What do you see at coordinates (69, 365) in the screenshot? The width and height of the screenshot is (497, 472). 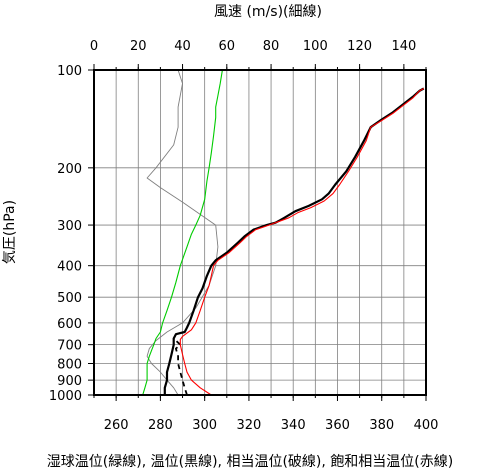 I see `y-tick-label: 800` at bounding box center [69, 365].